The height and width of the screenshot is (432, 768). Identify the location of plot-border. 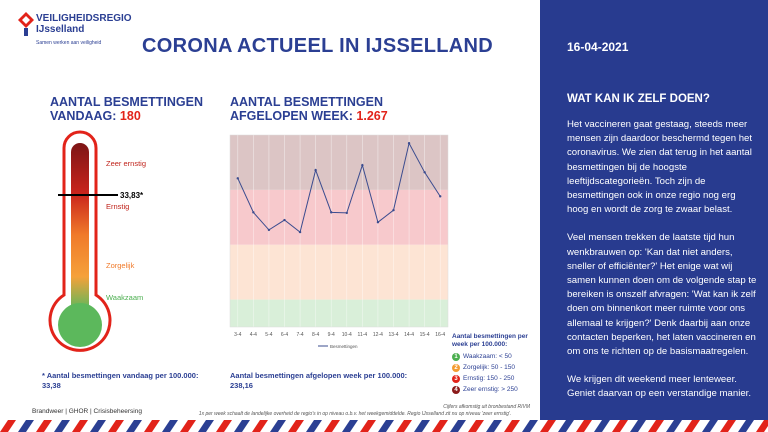
(339, 231).